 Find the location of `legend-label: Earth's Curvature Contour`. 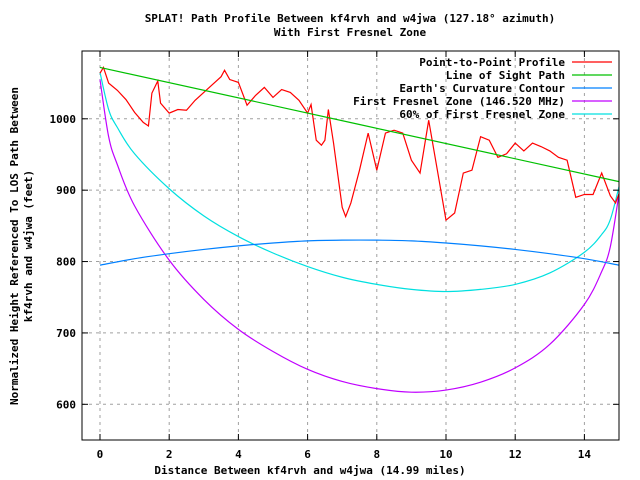

legend-label: Earth's Curvature Contour is located at coordinates (482, 88).